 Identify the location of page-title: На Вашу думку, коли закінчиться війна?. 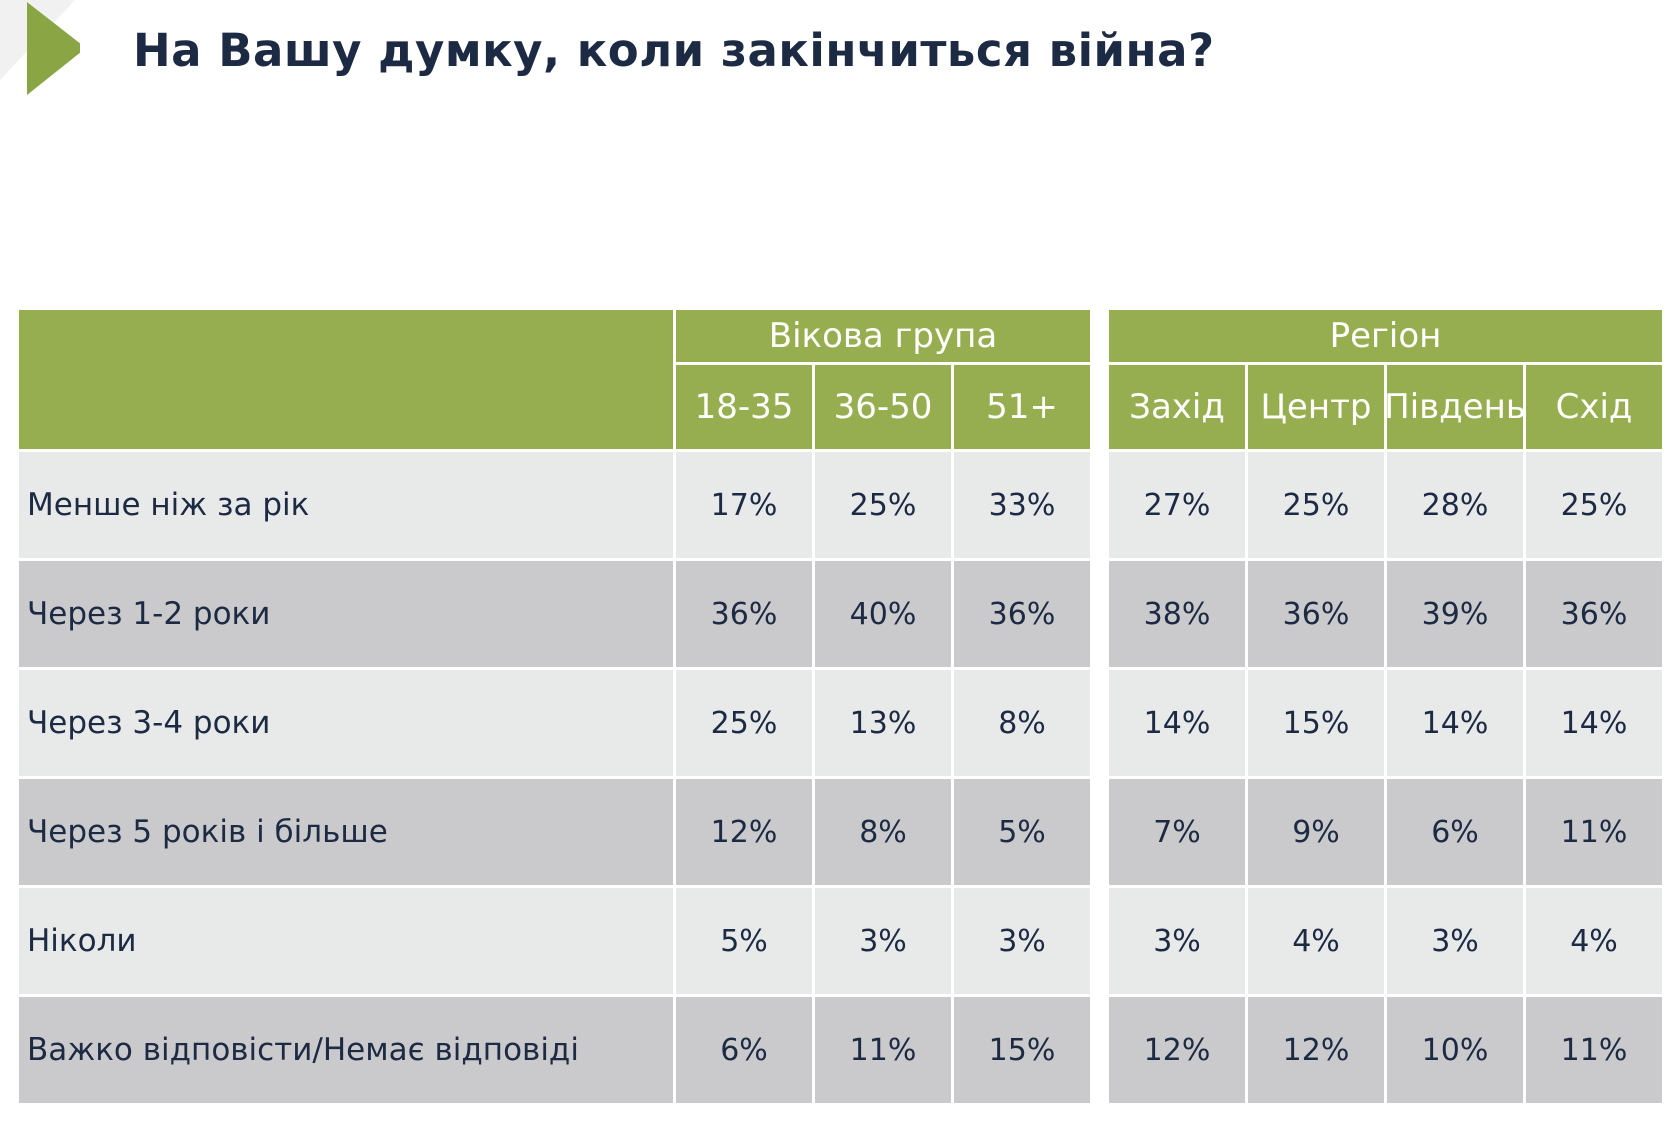
(674, 50).